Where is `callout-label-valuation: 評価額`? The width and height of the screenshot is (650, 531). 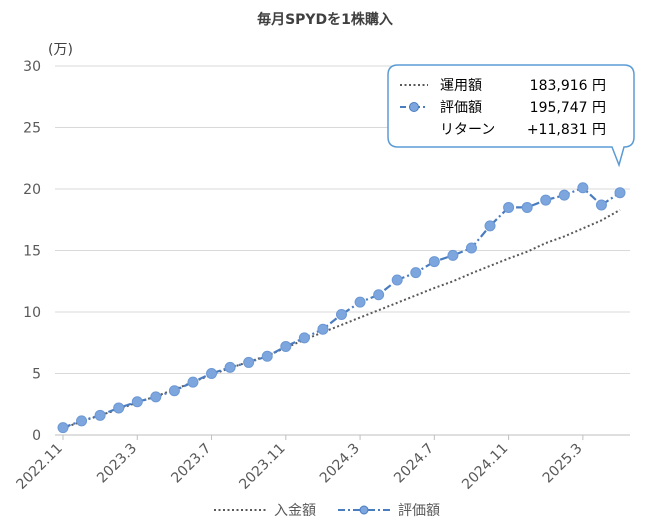 callout-label-valuation: 評価額 is located at coordinates (461, 108).